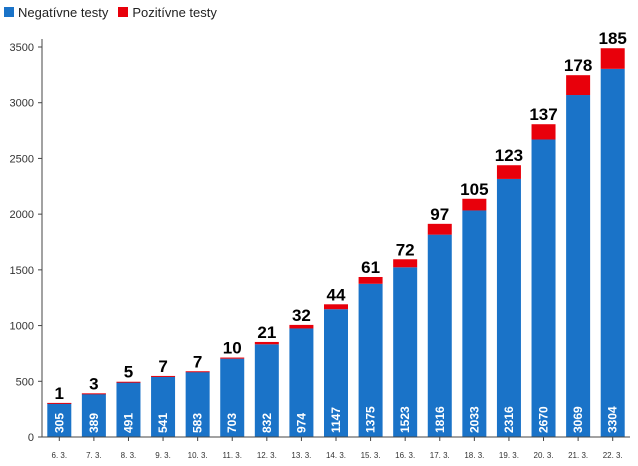 The image size is (638, 466). Describe the element at coordinates (128, 423) in the screenshot. I see `negative-value-label: 491` at that location.